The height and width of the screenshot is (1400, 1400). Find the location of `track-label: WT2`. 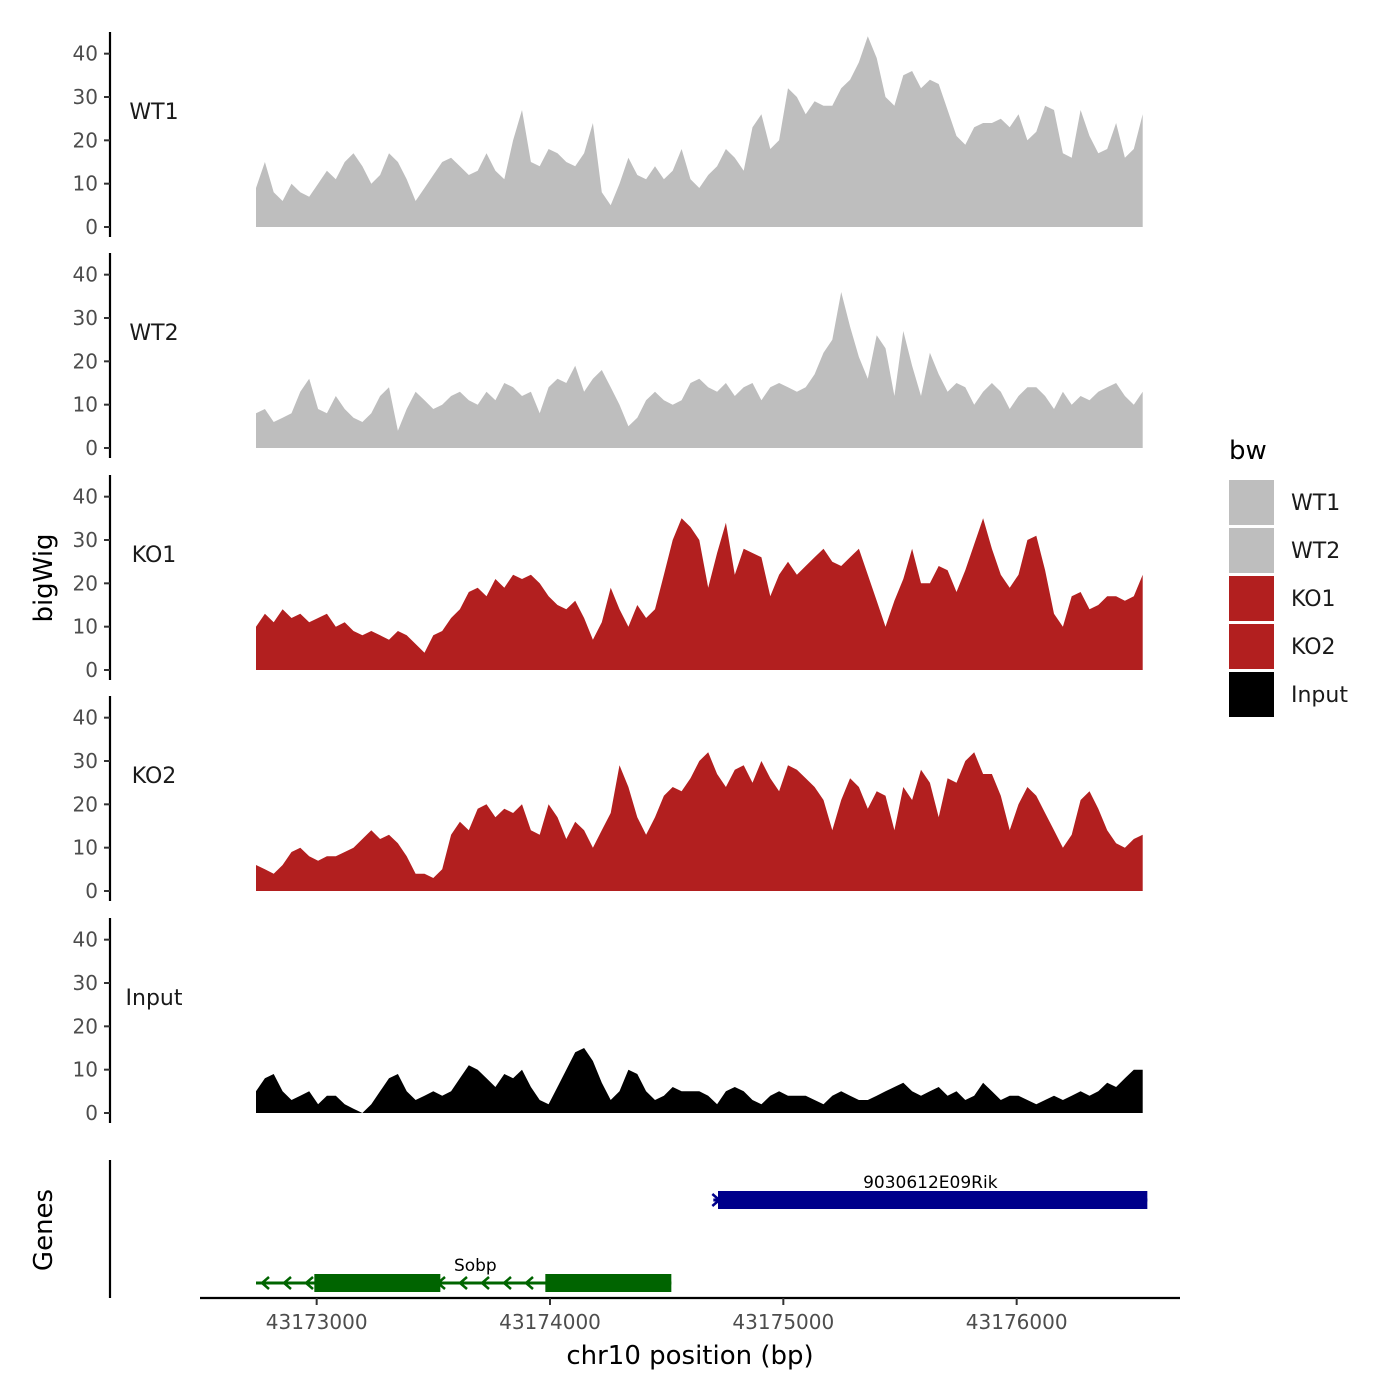

track-label: WT2 is located at coordinates (153, 333).